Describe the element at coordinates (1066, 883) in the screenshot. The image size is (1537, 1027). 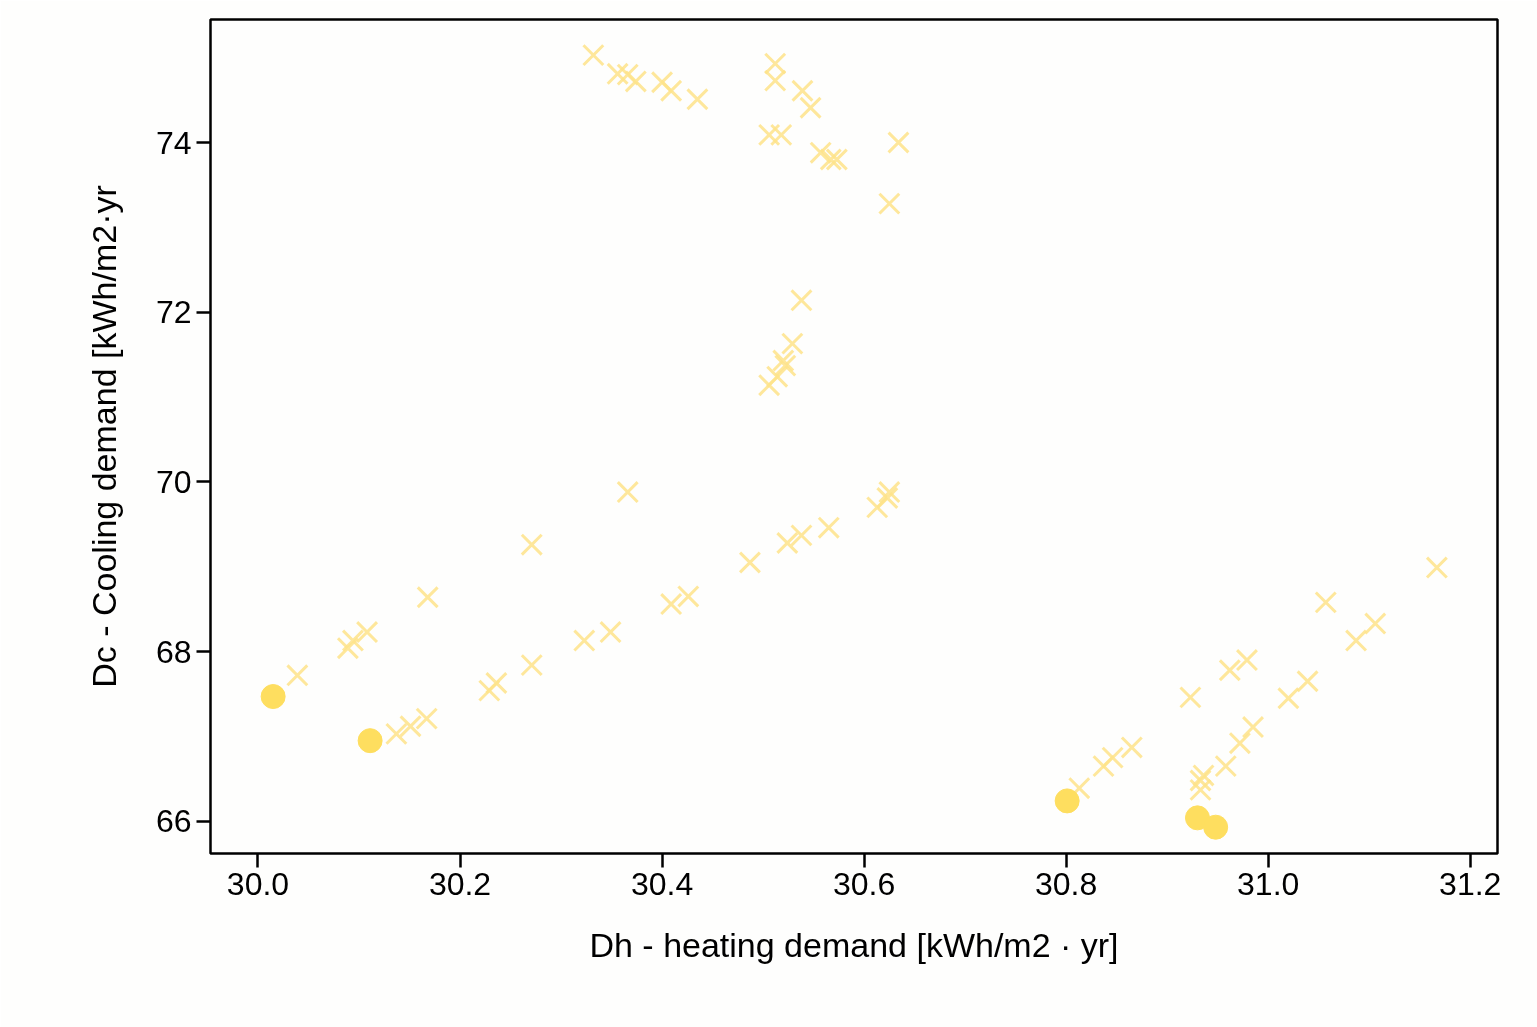
I see `x-tick-label: 30.8` at that location.